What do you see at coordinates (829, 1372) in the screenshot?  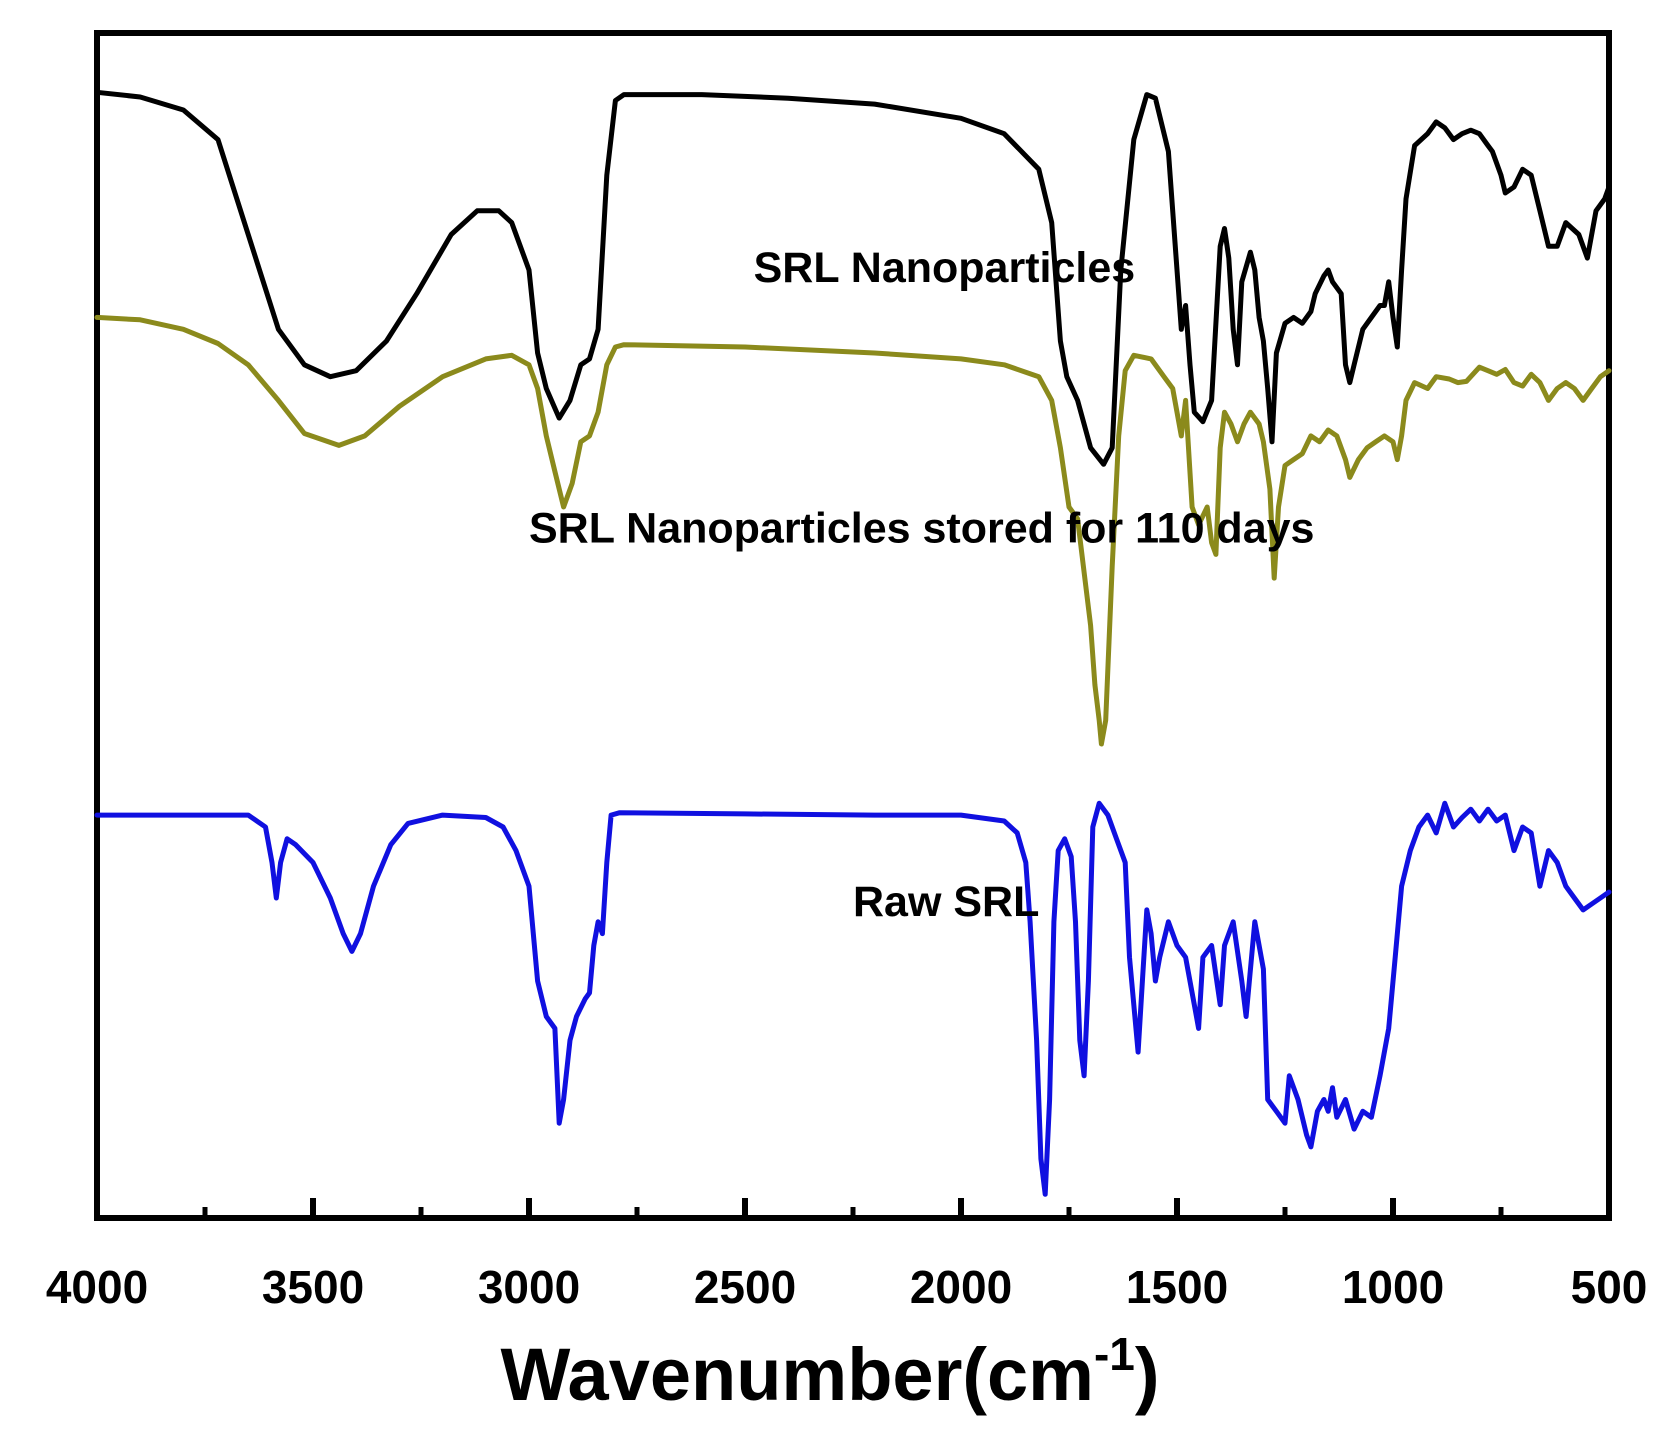 I see `x-axis-title: Wavenumber(cm-1)` at bounding box center [829, 1372].